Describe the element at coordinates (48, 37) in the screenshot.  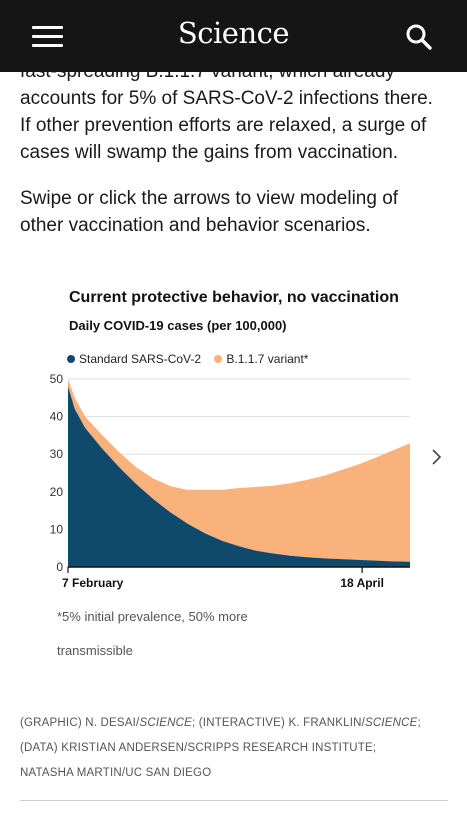
I see `hamburger-menu-icon` at that location.